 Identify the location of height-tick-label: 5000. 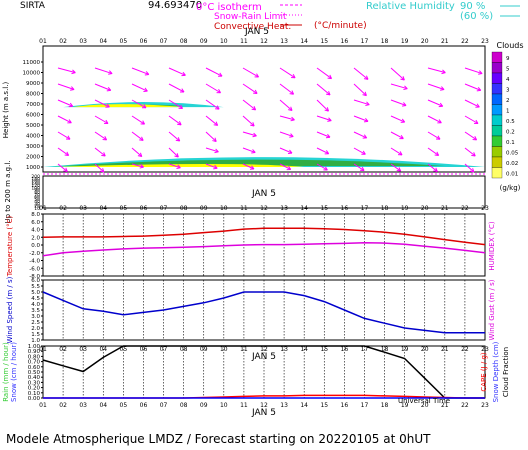
(33, 126).